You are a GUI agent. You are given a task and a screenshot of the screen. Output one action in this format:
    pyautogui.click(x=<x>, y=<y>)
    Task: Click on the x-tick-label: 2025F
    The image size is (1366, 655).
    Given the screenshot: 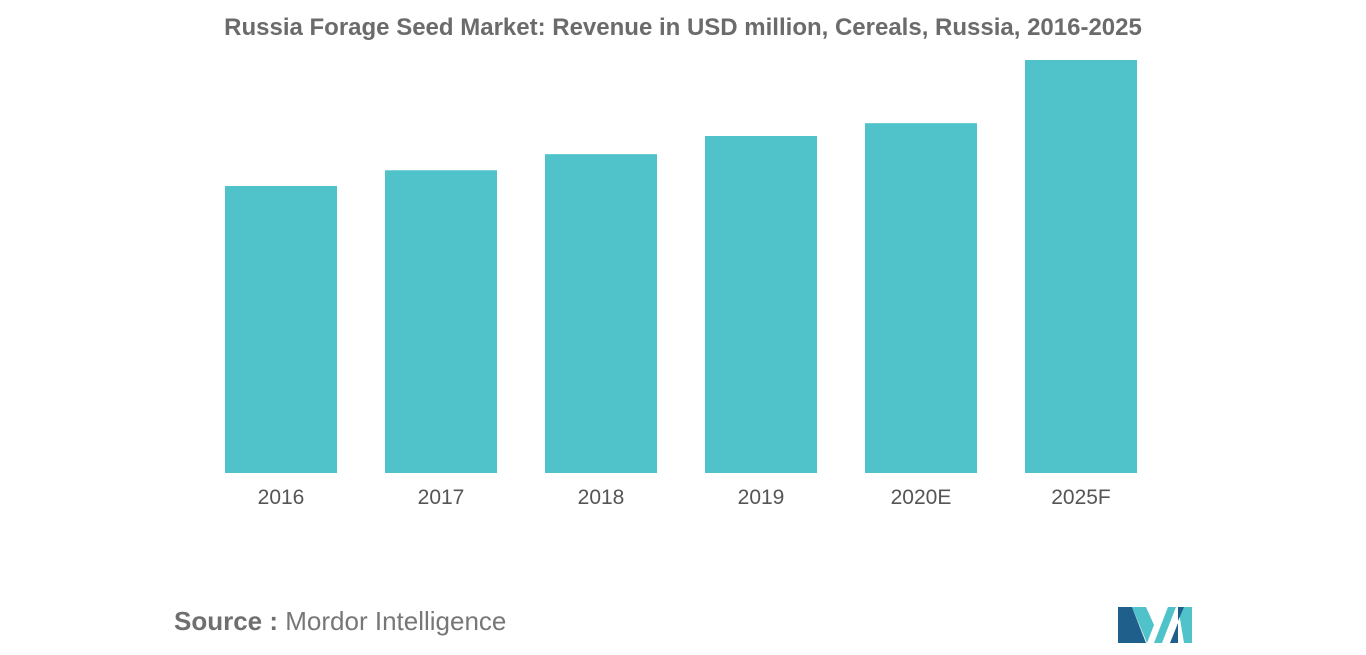 What is the action you would take?
    pyautogui.click(x=1081, y=497)
    